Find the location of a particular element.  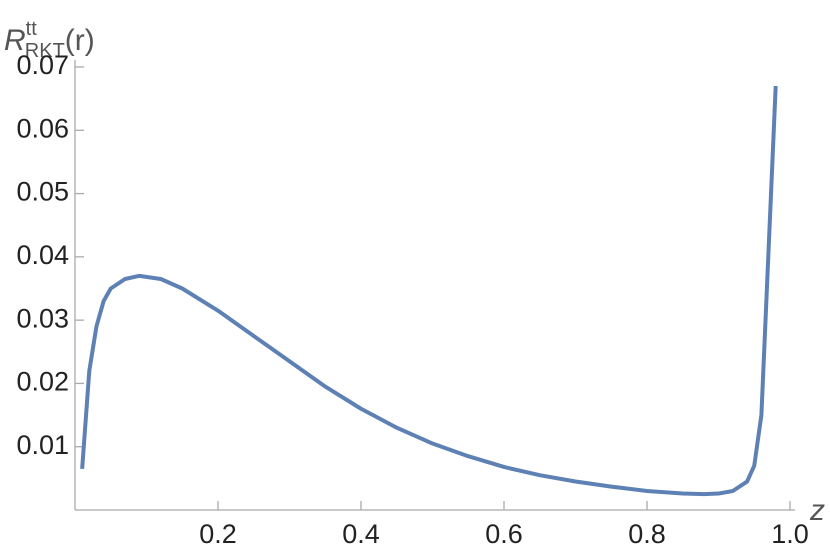

y-label-sub: RKT is located at coordinates (45, 51).